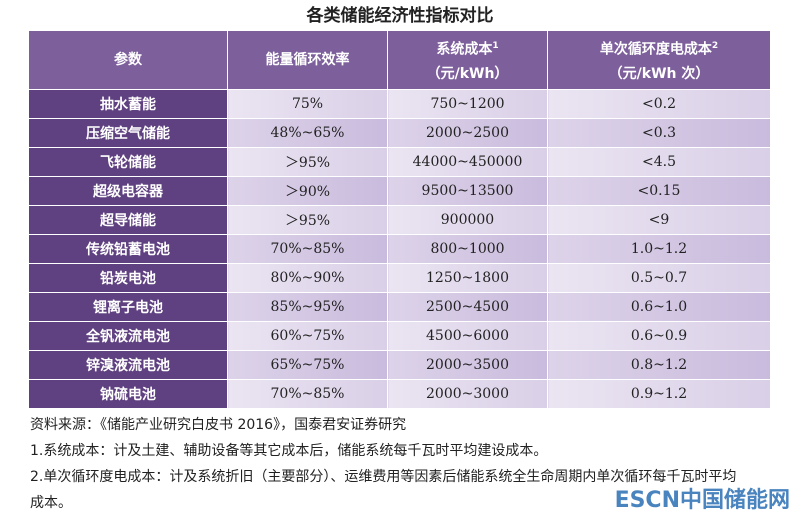 This screenshot has height=518, width=800. Describe the element at coordinates (467, 73) in the screenshot. I see `header-unit: （元/kWh）` at that location.